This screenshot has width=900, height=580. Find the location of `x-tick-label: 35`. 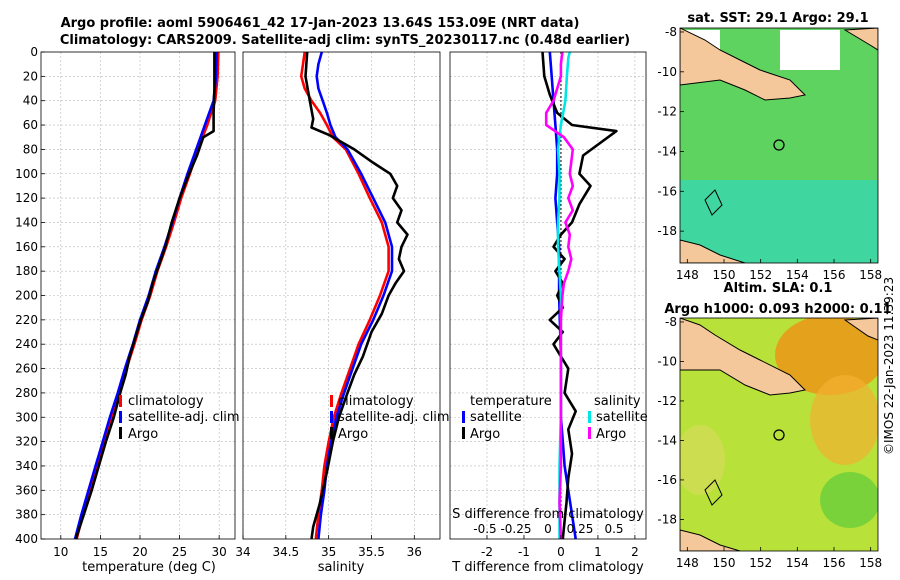

x-tick-label: 35 is located at coordinates (328, 552).